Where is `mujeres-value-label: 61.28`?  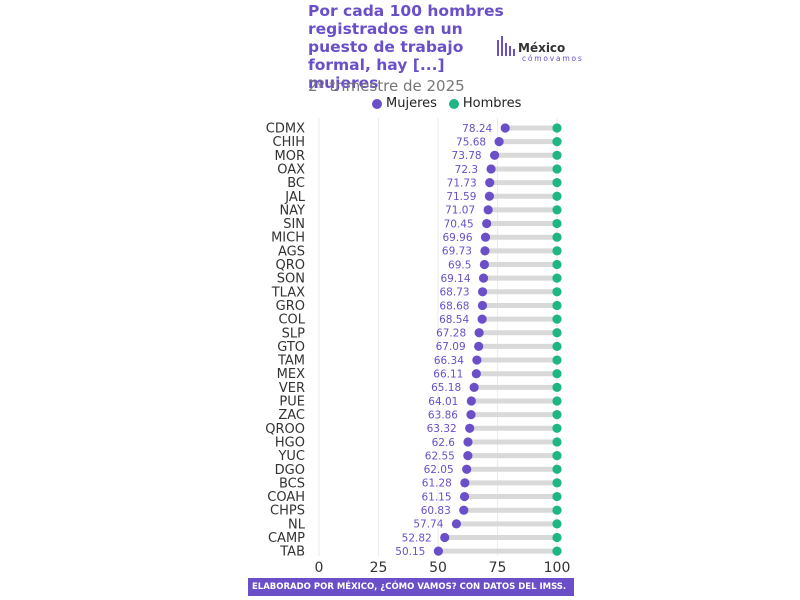
mujeres-value-label: 61.28 is located at coordinates (437, 484).